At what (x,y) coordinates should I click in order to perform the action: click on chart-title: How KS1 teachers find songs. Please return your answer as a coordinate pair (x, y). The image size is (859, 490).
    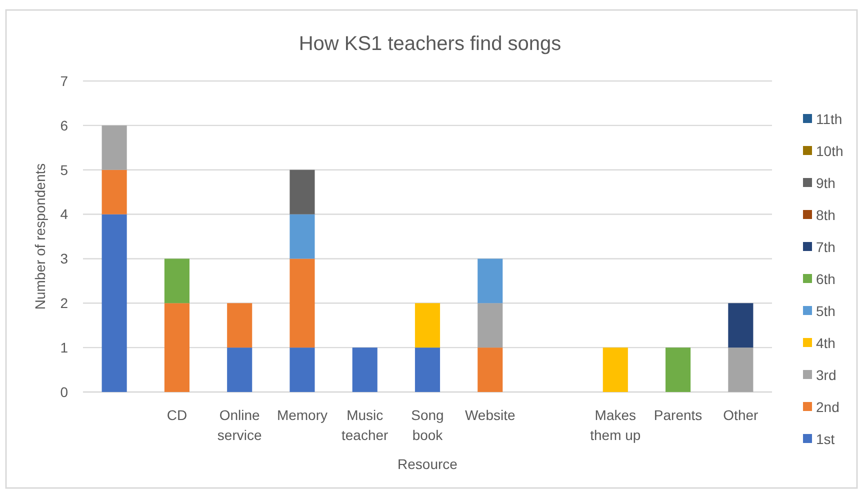
    Looking at the image, I should click on (430, 44).